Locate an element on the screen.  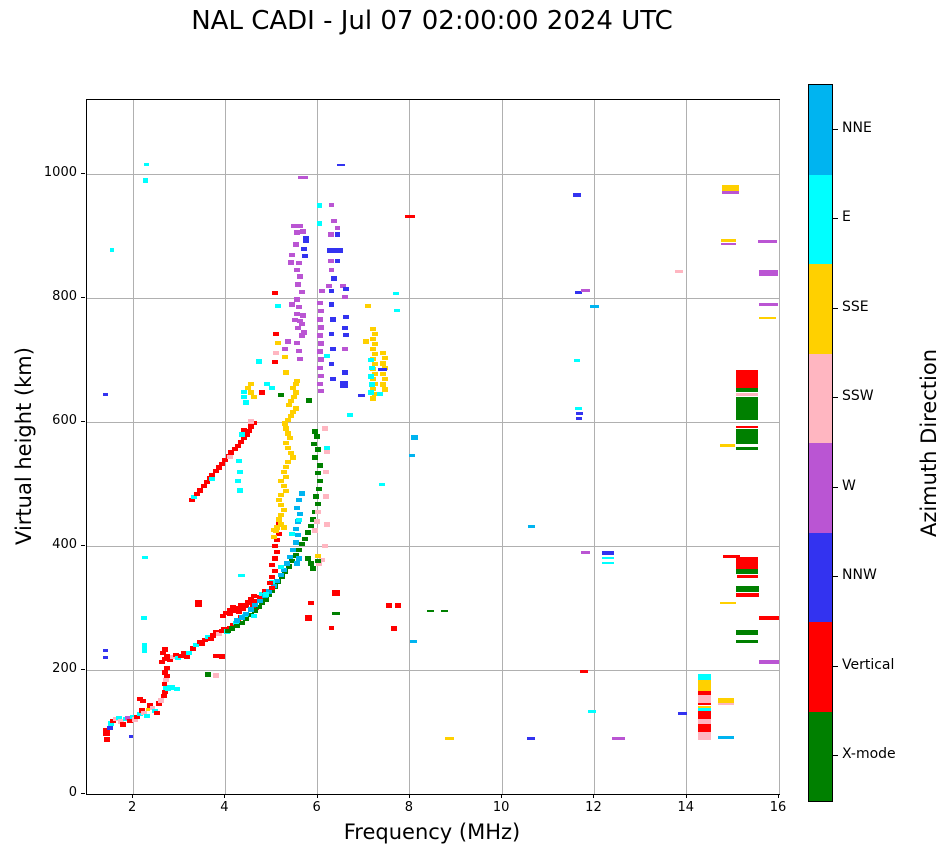
colorbar-tick-label: W is located at coordinates (849, 485).